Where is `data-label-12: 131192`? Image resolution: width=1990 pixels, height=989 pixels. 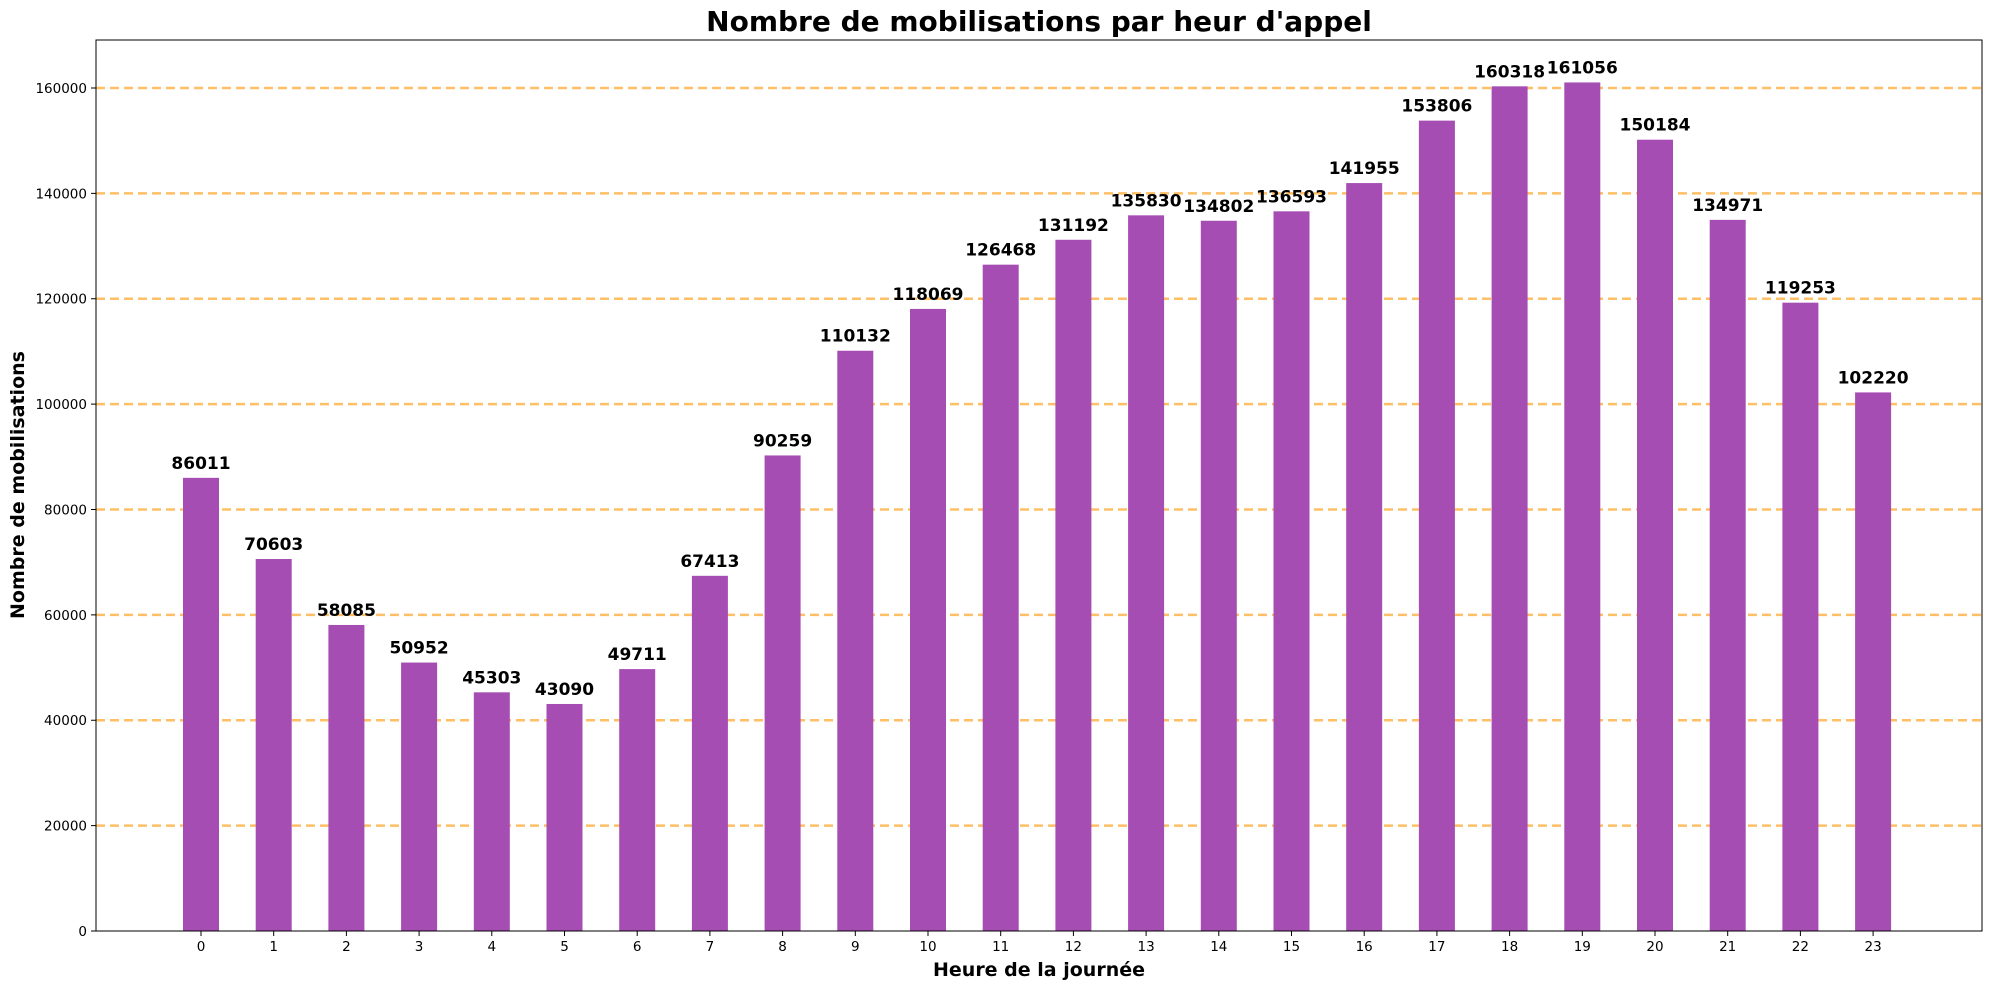
data-label-12: 131192 is located at coordinates (1073, 226).